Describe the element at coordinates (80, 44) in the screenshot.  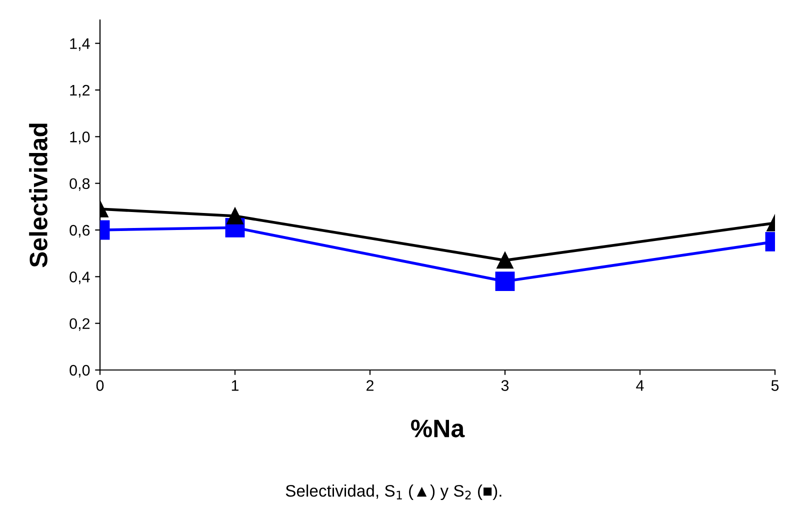
I see `y-tick-label: 1,4` at that location.